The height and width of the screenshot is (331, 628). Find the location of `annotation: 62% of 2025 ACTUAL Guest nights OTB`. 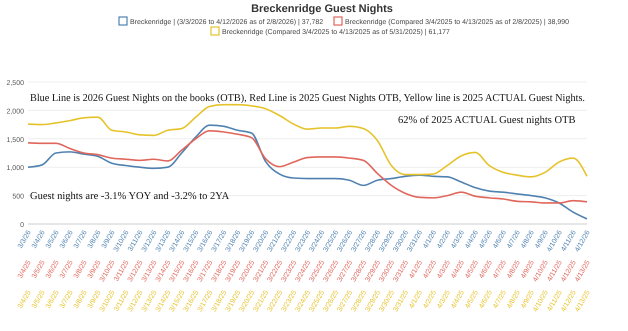

annotation: 62% of 2025 ACTUAL Guest nights OTB is located at coordinates (487, 120).